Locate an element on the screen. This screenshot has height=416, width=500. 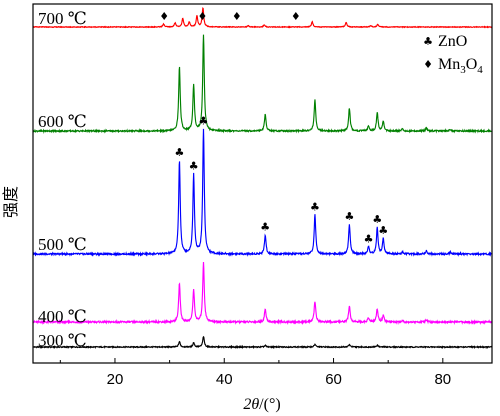
series-label-5: 700 ℃ is located at coordinates (62, 18).